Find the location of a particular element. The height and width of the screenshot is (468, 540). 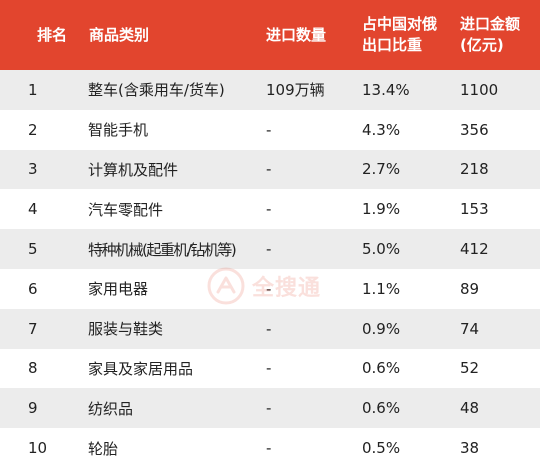

rank-cell: 7 is located at coordinates (33, 328).